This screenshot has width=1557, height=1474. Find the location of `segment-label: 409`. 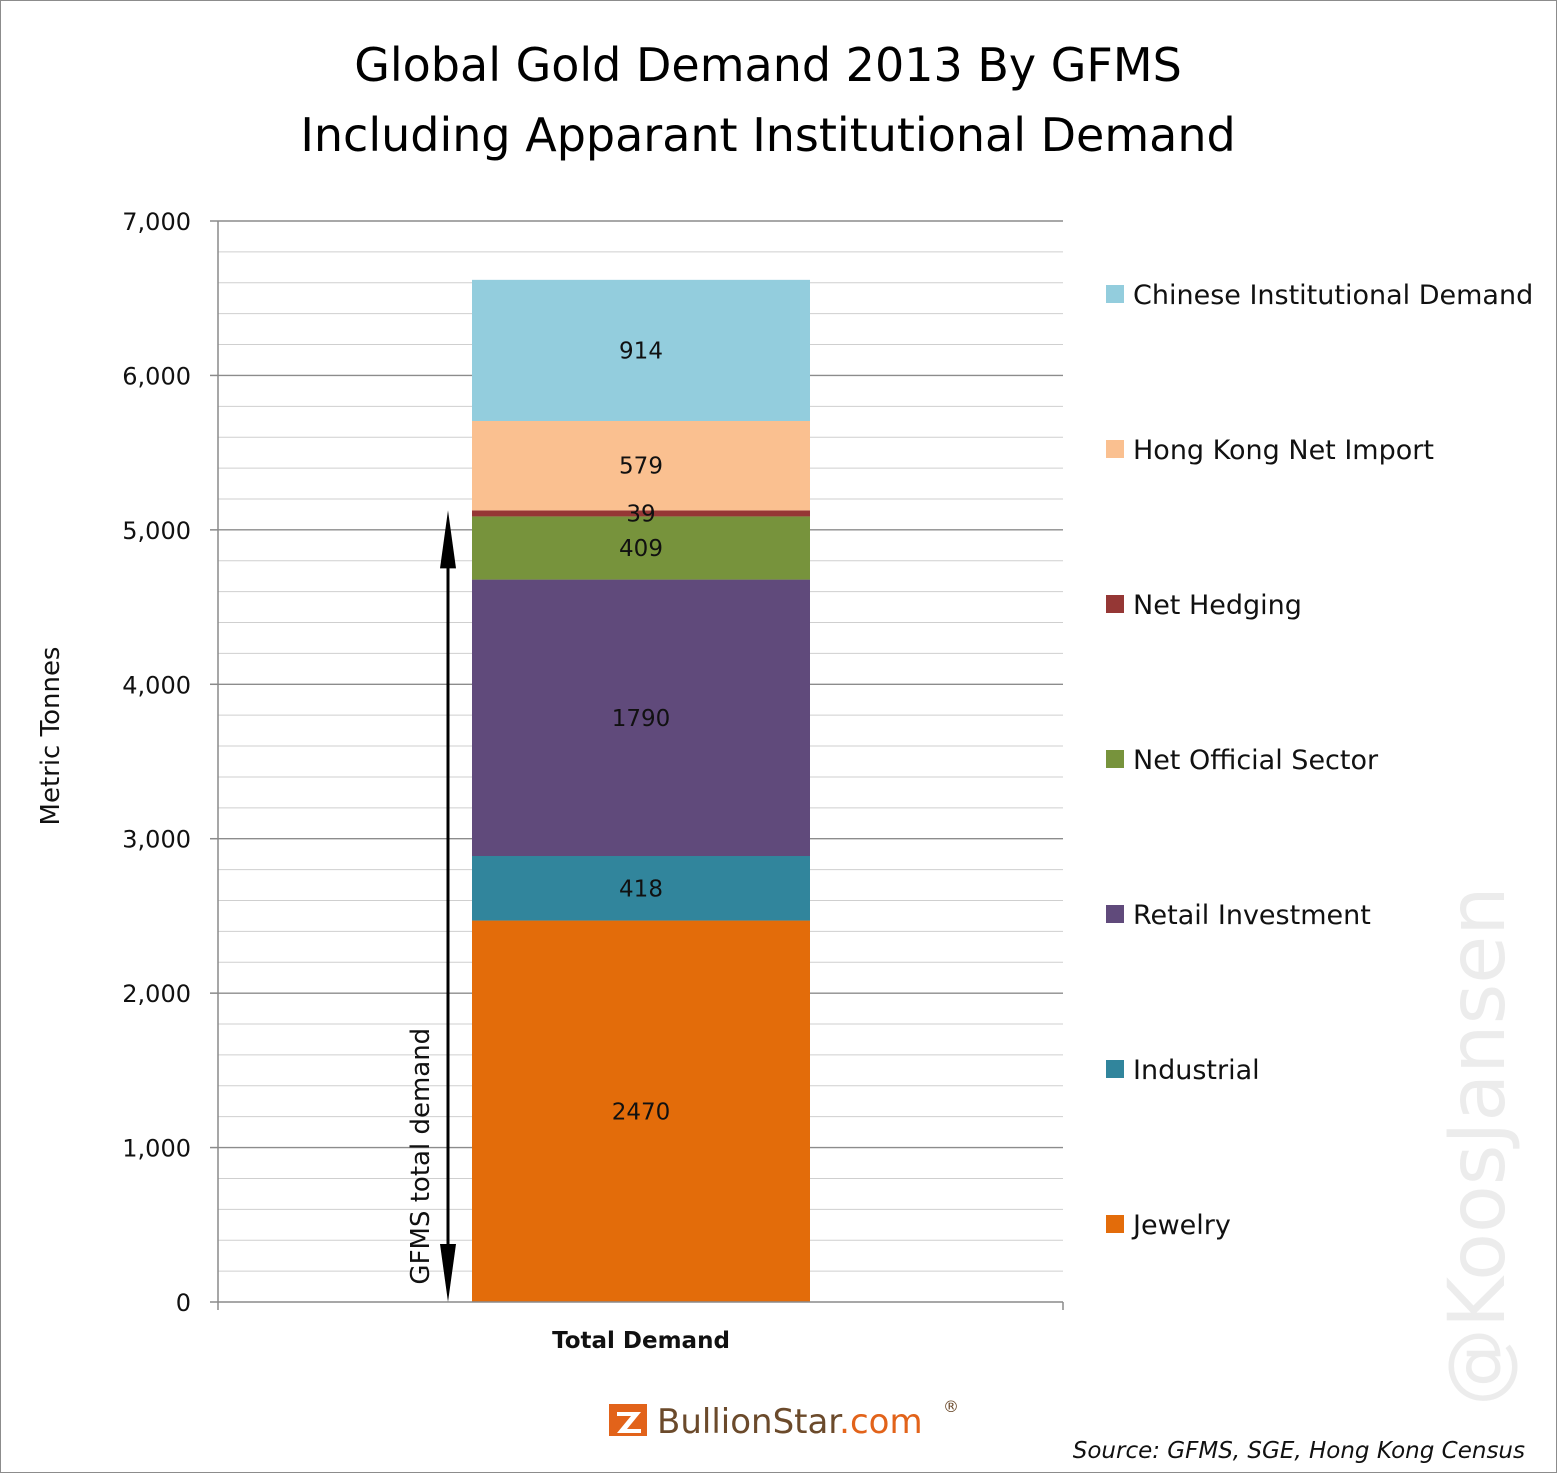

segment-label: 409 is located at coordinates (641, 549).